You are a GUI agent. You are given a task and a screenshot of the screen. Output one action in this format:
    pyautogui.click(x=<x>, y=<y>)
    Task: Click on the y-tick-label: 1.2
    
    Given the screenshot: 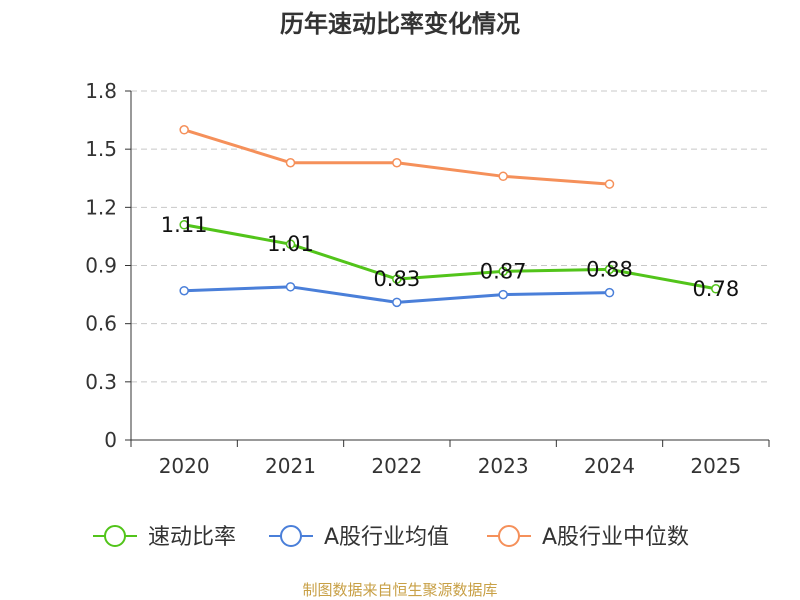 What is the action you would take?
    pyautogui.click(x=101, y=207)
    